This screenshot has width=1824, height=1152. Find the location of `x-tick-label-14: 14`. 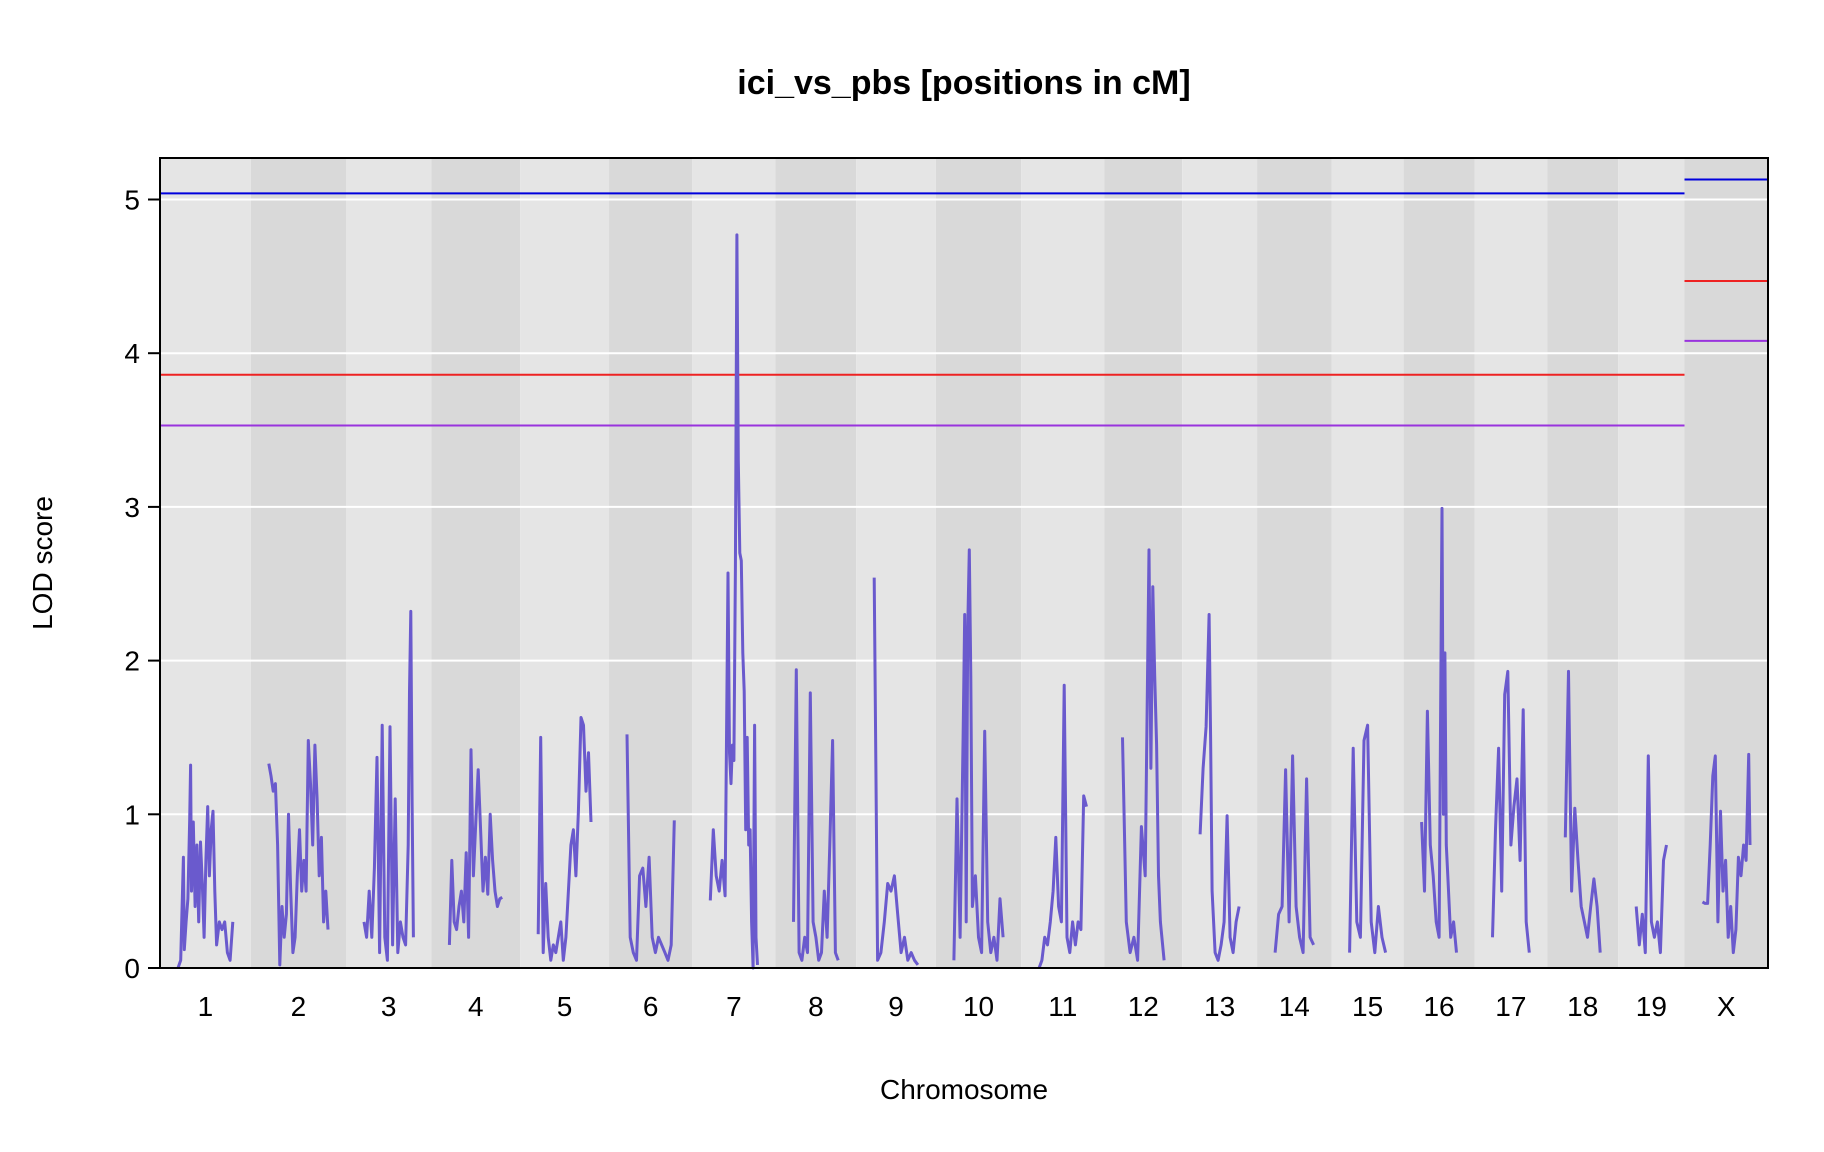

x-tick-label-14: 14 is located at coordinates (1294, 1006).